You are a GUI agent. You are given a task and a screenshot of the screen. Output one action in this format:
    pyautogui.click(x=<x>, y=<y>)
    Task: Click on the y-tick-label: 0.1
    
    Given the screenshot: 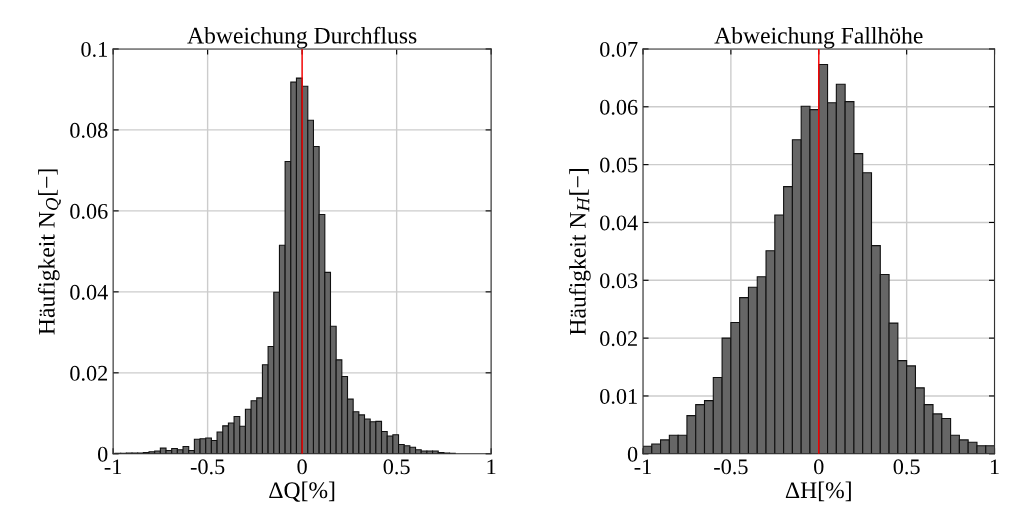 What is the action you would take?
    pyautogui.click(x=94, y=49)
    